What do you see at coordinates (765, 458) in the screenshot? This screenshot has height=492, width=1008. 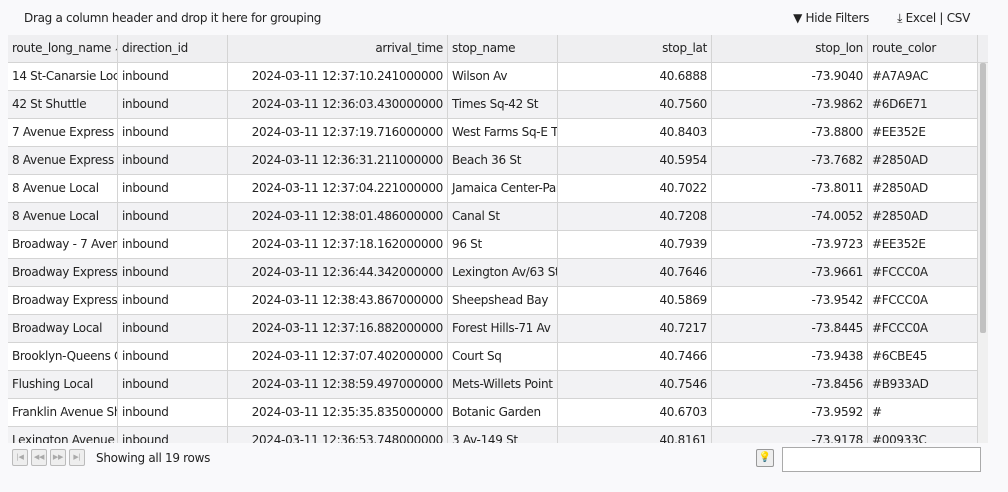 I see `lightbulb-icon: 💡` at bounding box center [765, 458].